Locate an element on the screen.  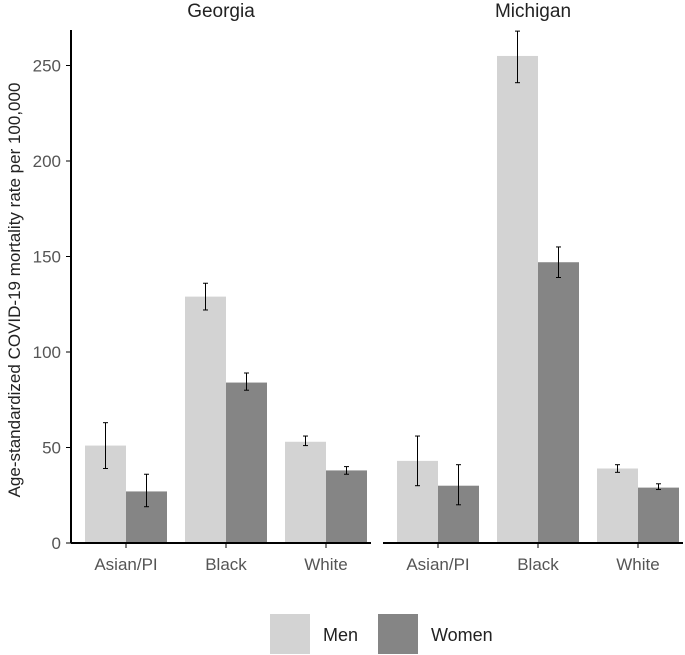
y-ticks: 0 50 100 150 200 250 is located at coordinates (52, 305).